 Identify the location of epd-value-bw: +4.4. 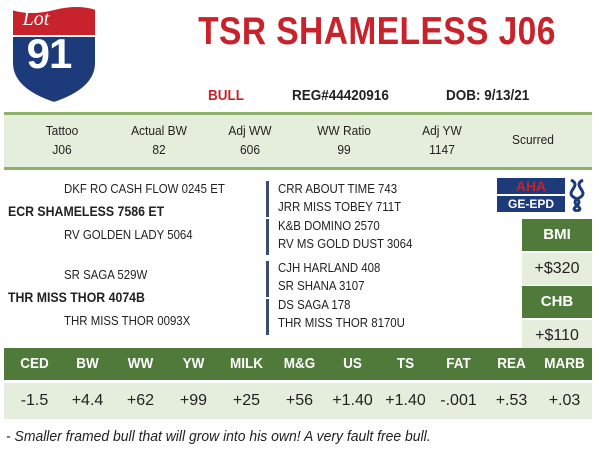
(87, 400).